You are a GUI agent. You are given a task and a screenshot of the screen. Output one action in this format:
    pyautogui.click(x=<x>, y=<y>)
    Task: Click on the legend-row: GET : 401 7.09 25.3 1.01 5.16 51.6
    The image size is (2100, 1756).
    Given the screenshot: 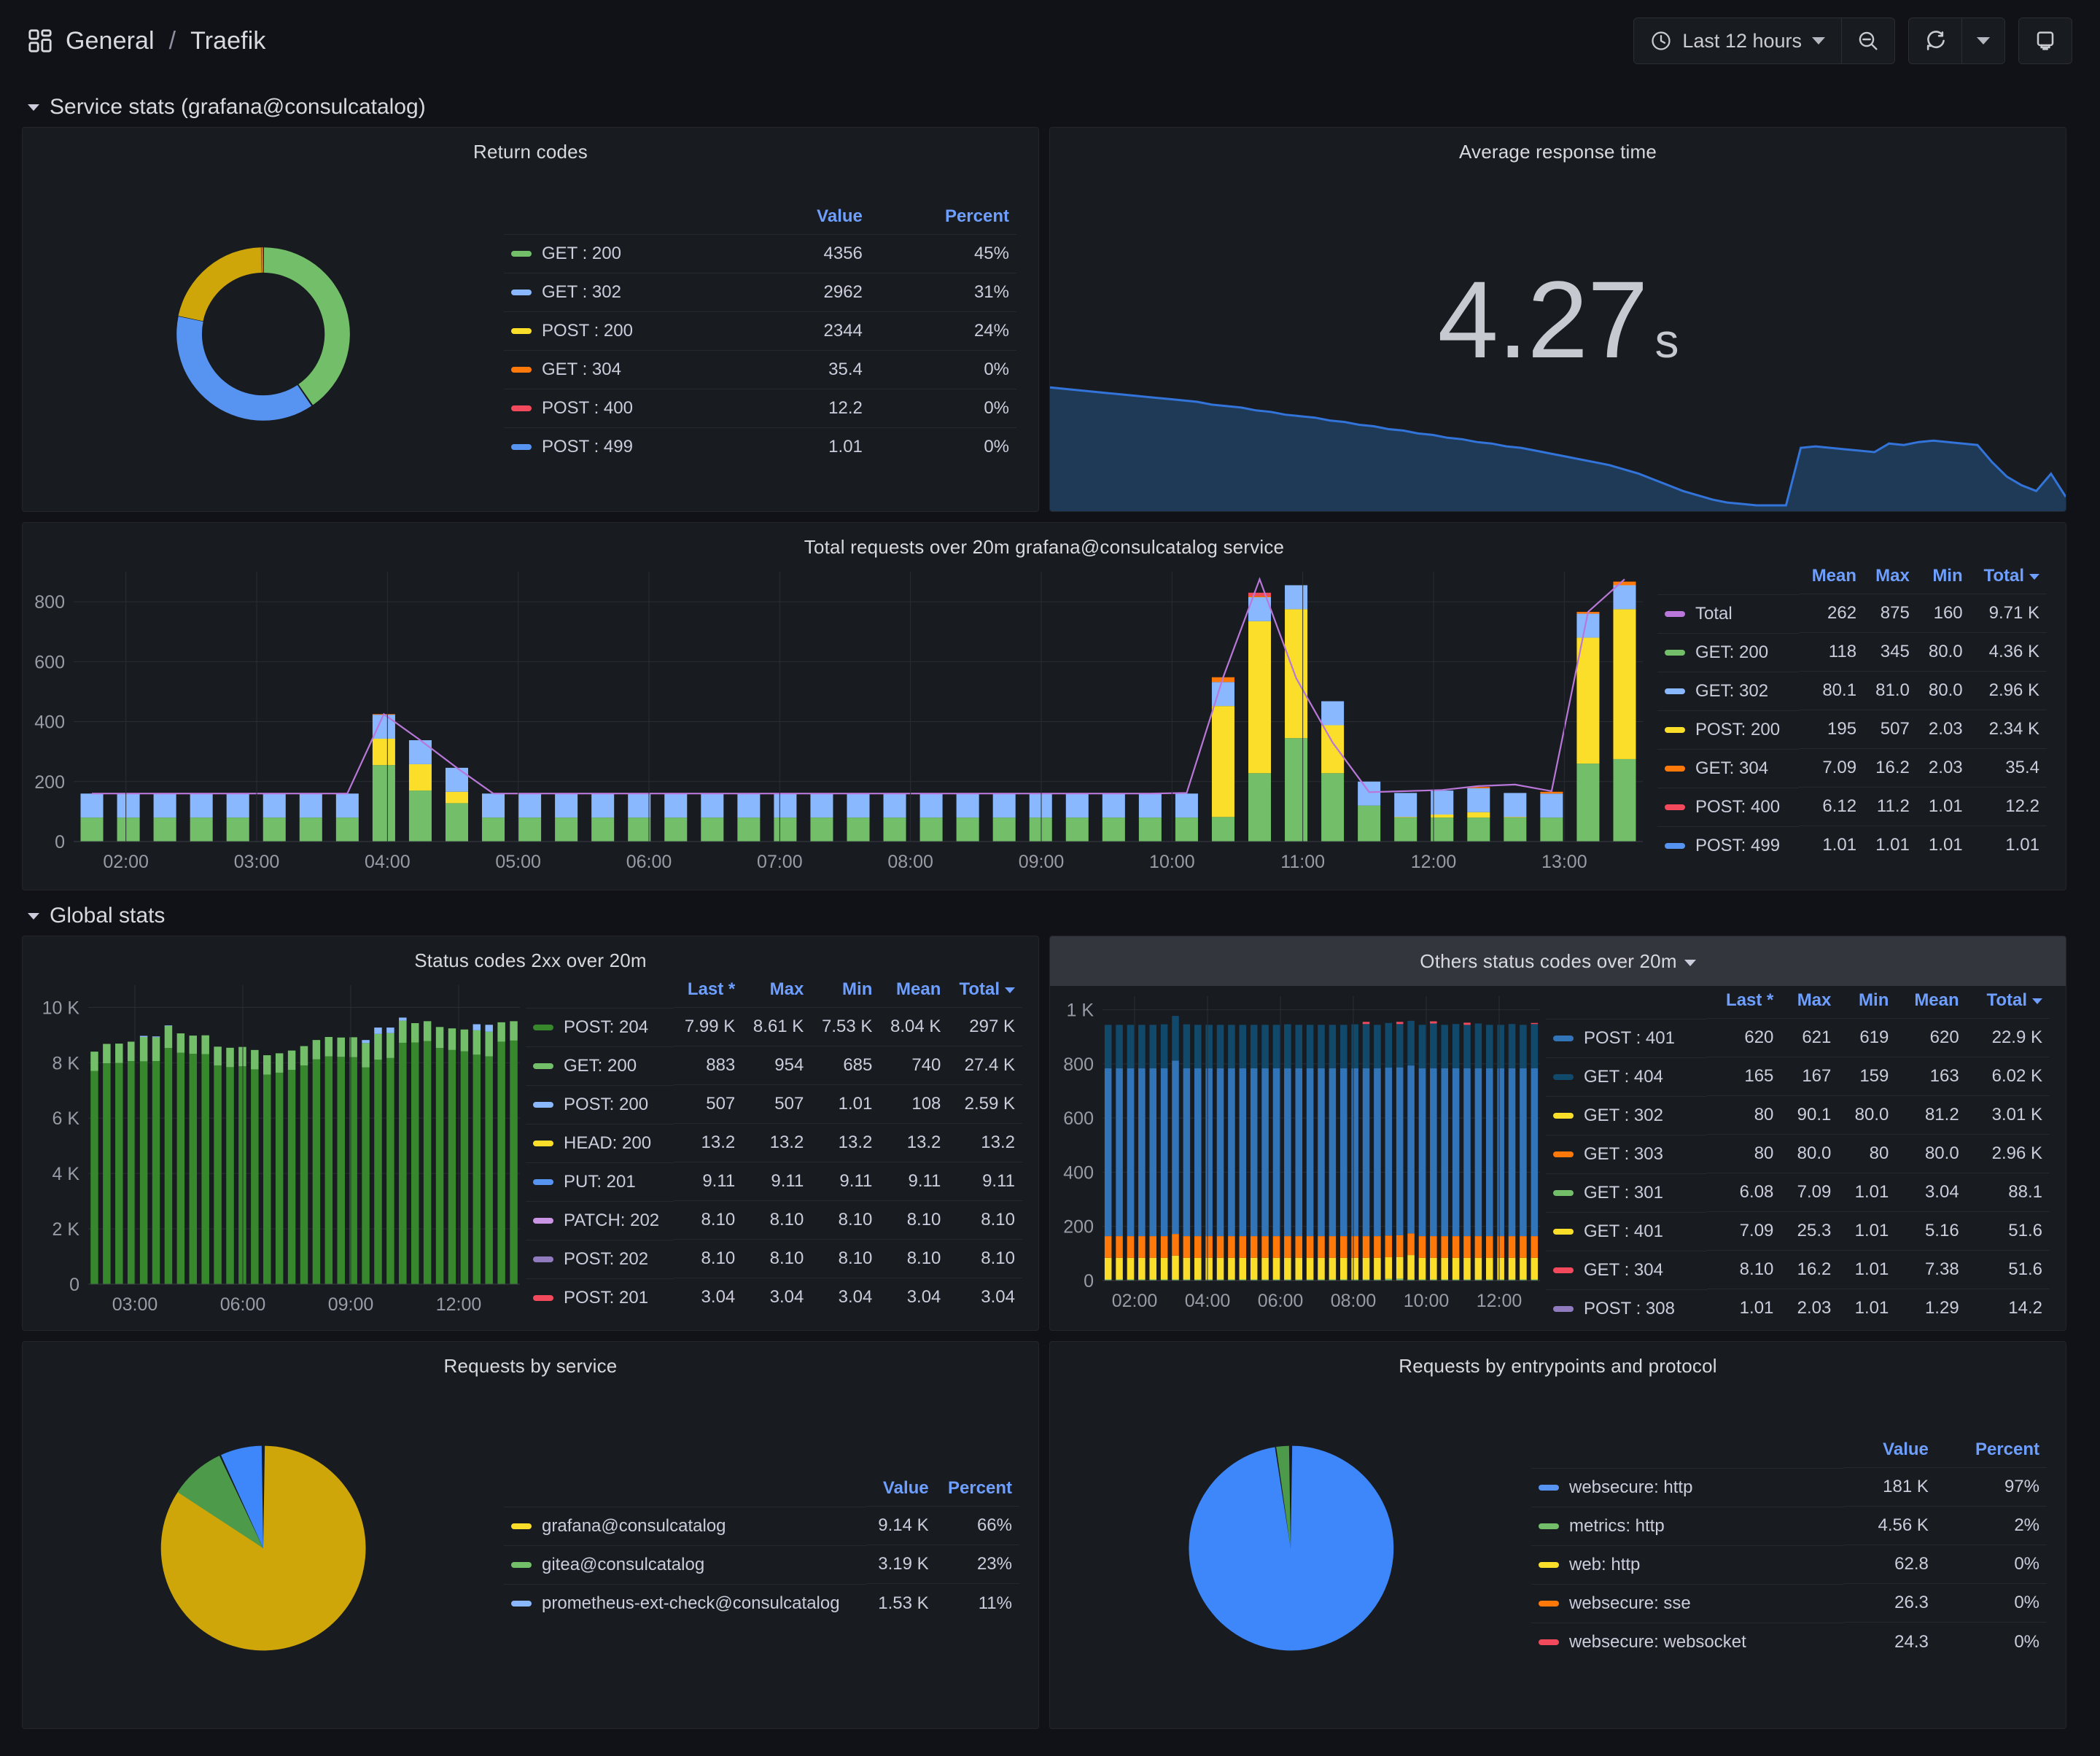 What is the action you would take?
    pyautogui.click(x=1798, y=1231)
    